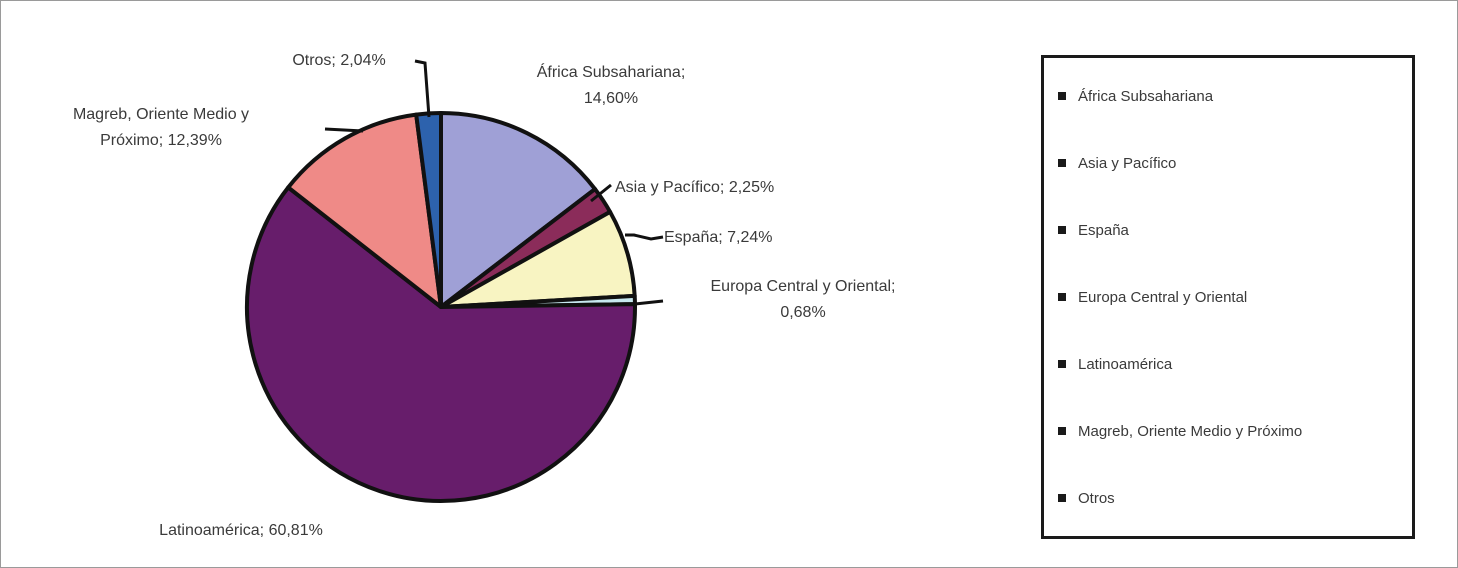 Image resolution: width=1458 pixels, height=568 pixels. I want to click on slice-label: Otros; 2,04%, so click(338, 60).